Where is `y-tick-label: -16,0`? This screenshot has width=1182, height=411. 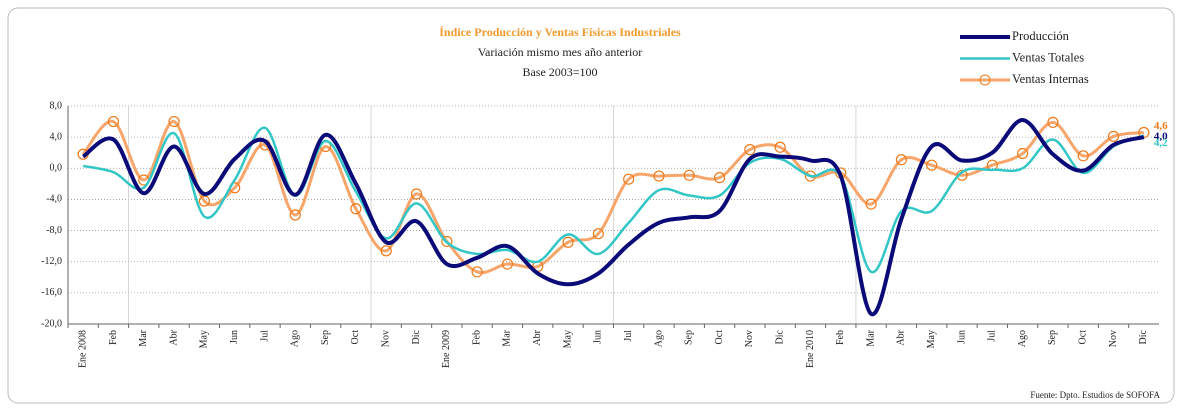
y-tick-label: -16,0 is located at coordinates (51, 292).